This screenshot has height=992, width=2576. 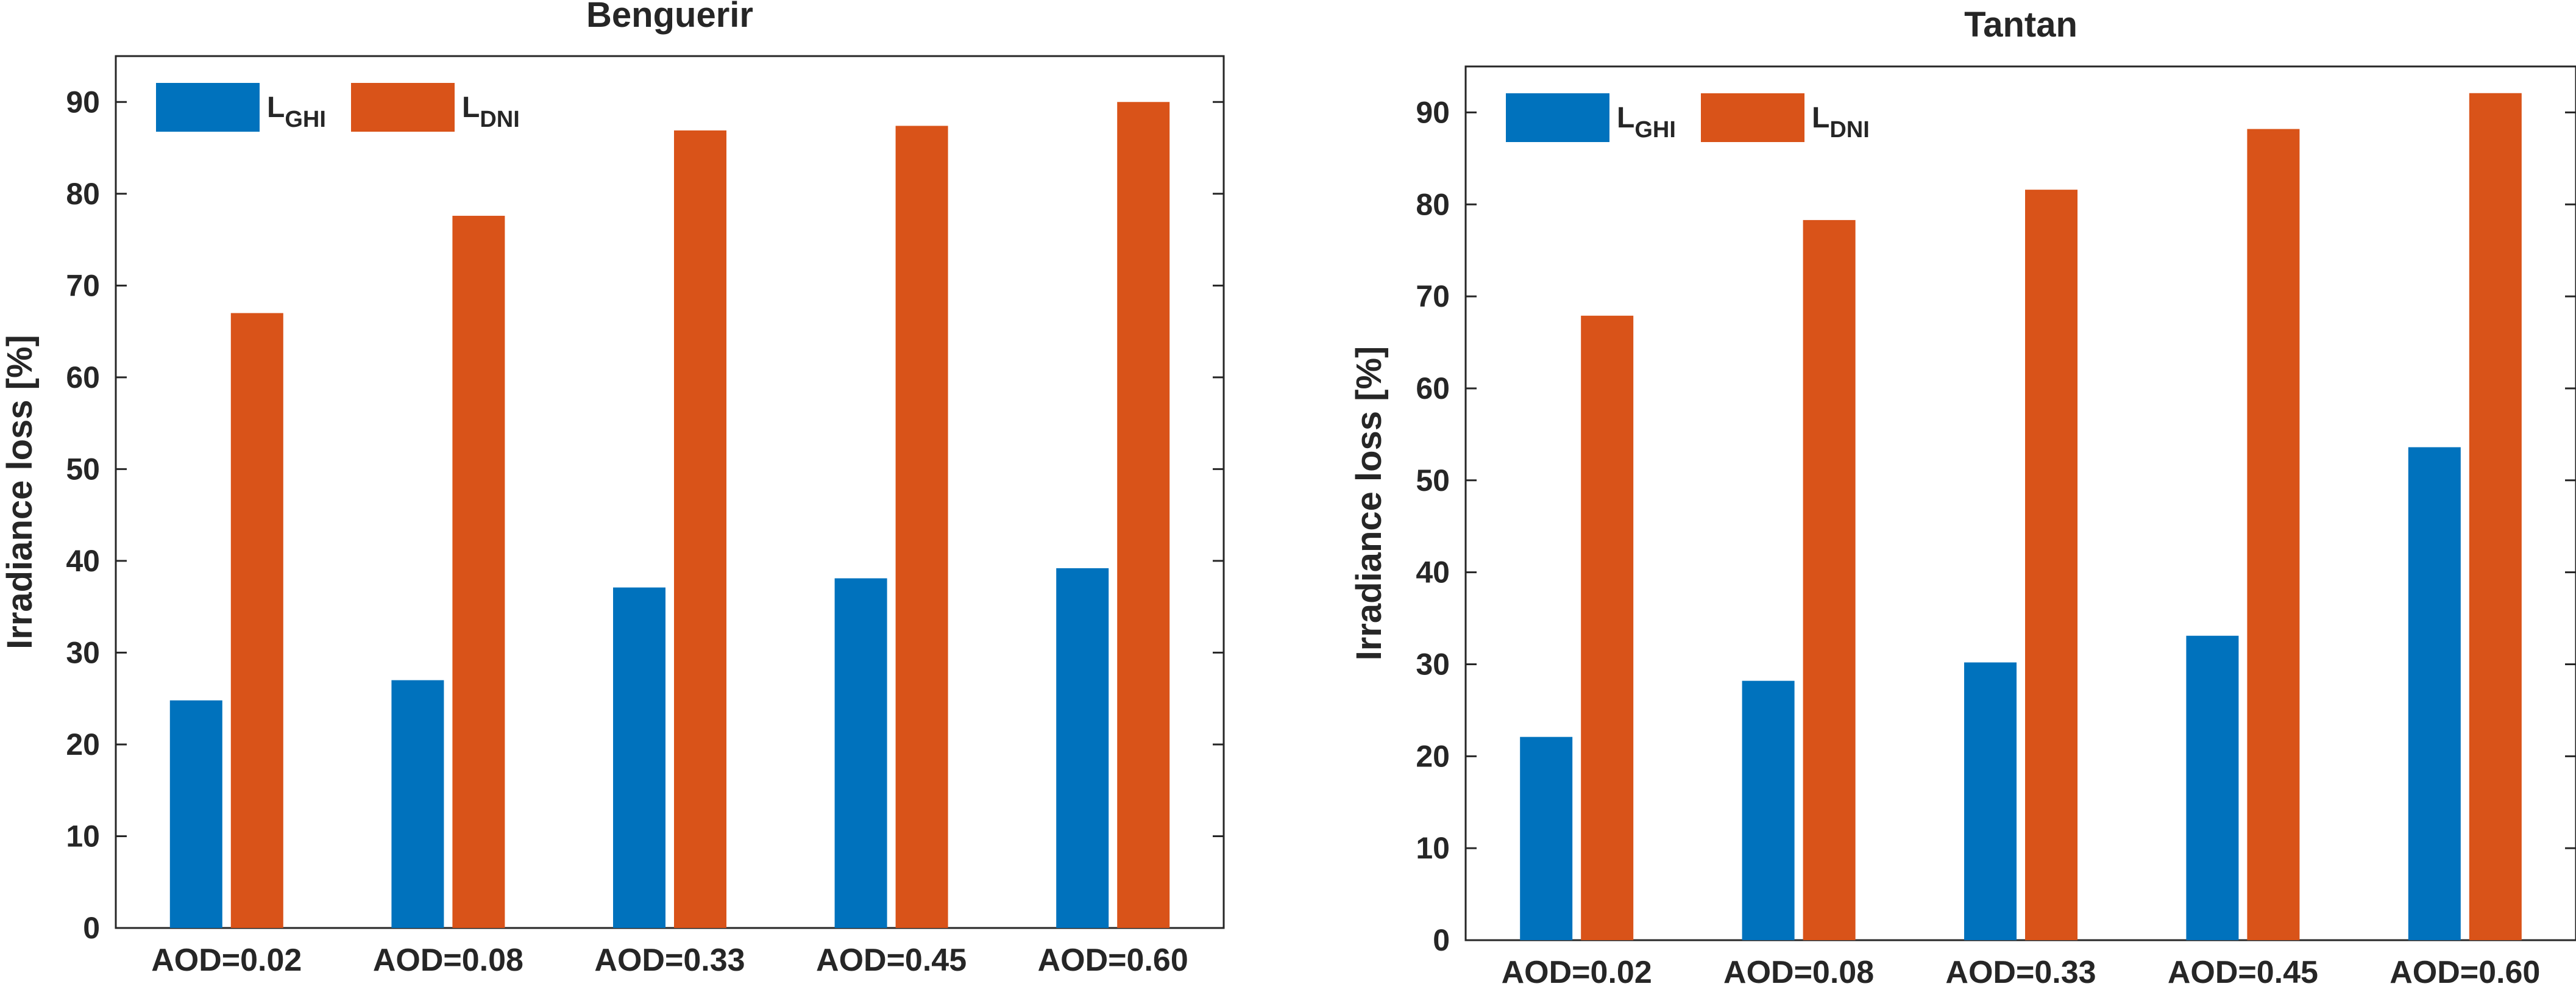 I want to click on chart-title: Tantan, so click(x=2021, y=25).